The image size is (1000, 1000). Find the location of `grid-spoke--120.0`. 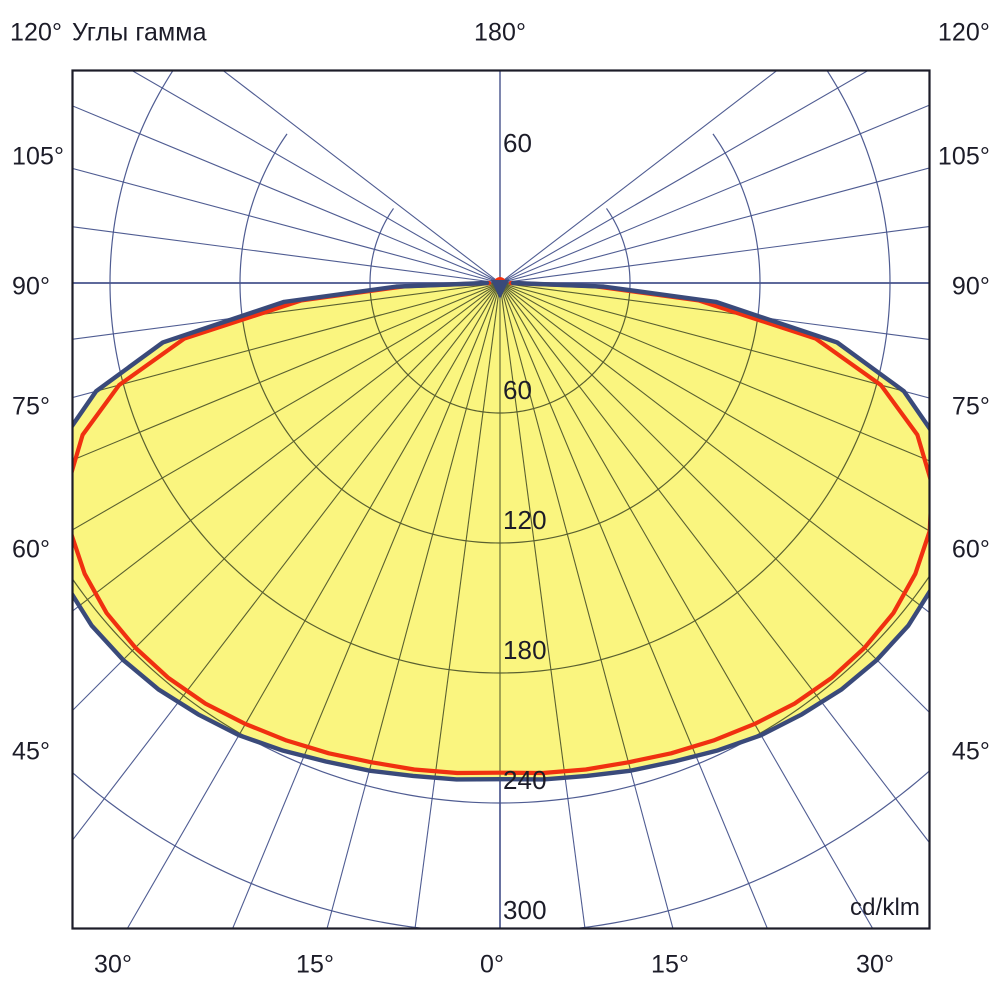

grid-spoke--120.0 is located at coordinates (315, 177).